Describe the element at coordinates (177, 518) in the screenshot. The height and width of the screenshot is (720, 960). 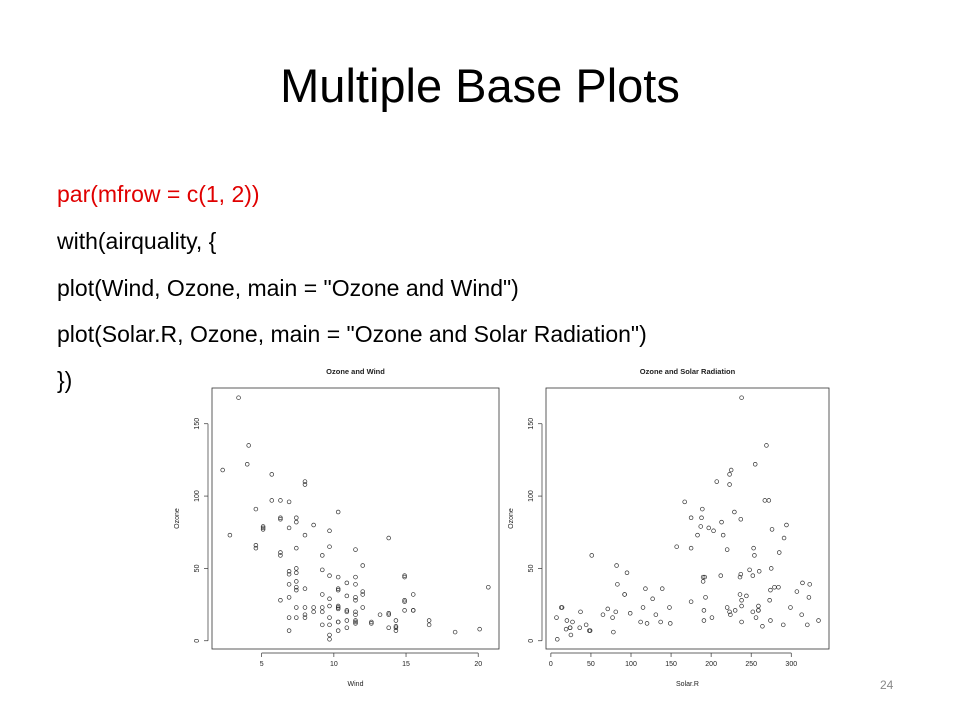
I see `y-axis-label: Ozone` at that location.